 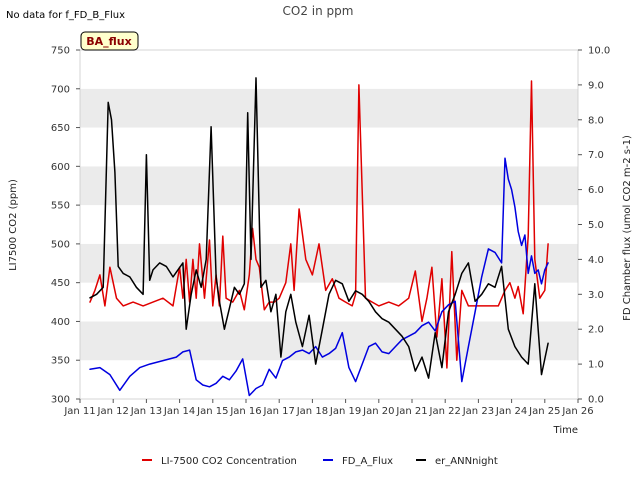 I want to click on x-tick-label: Jan 22, so click(x=445, y=411).